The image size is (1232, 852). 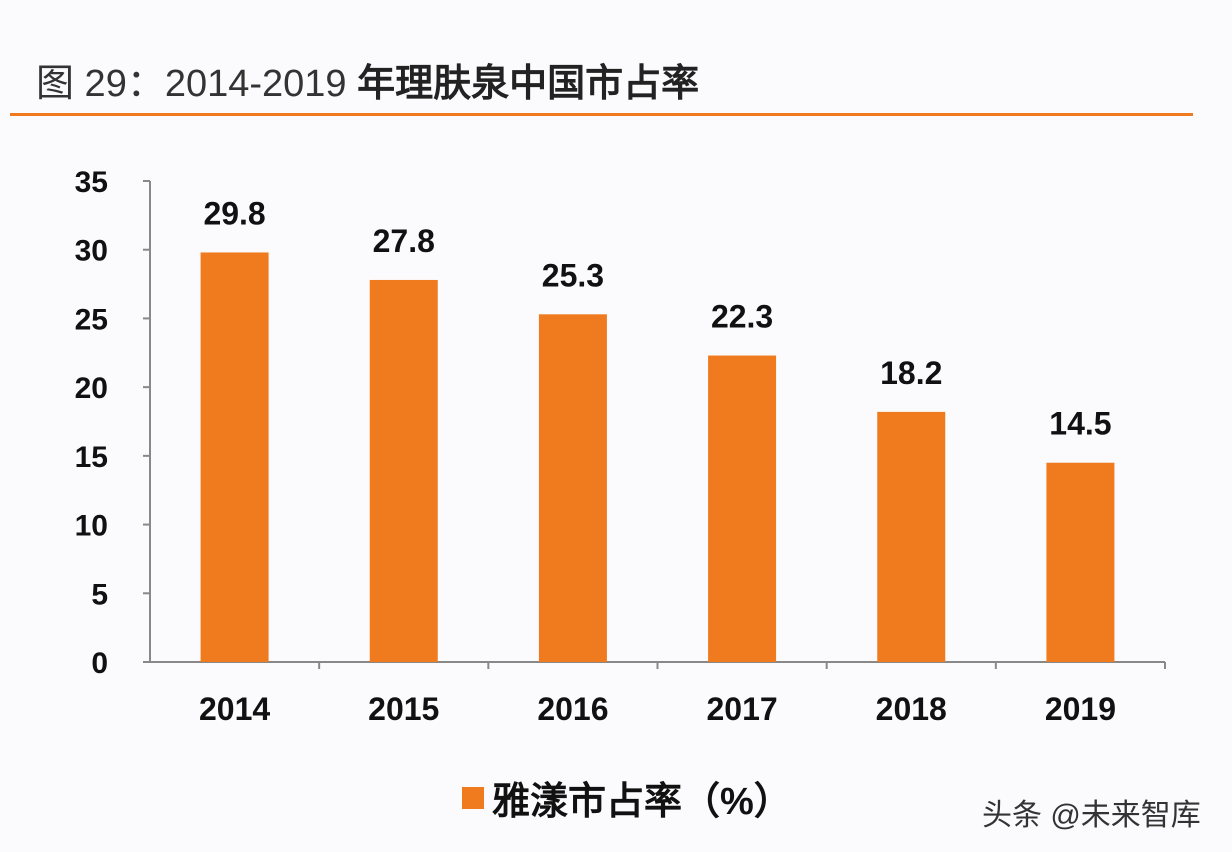 What do you see at coordinates (91, 251) in the screenshot?
I see `y-tick-label: 30` at bounding box center [91, 251].